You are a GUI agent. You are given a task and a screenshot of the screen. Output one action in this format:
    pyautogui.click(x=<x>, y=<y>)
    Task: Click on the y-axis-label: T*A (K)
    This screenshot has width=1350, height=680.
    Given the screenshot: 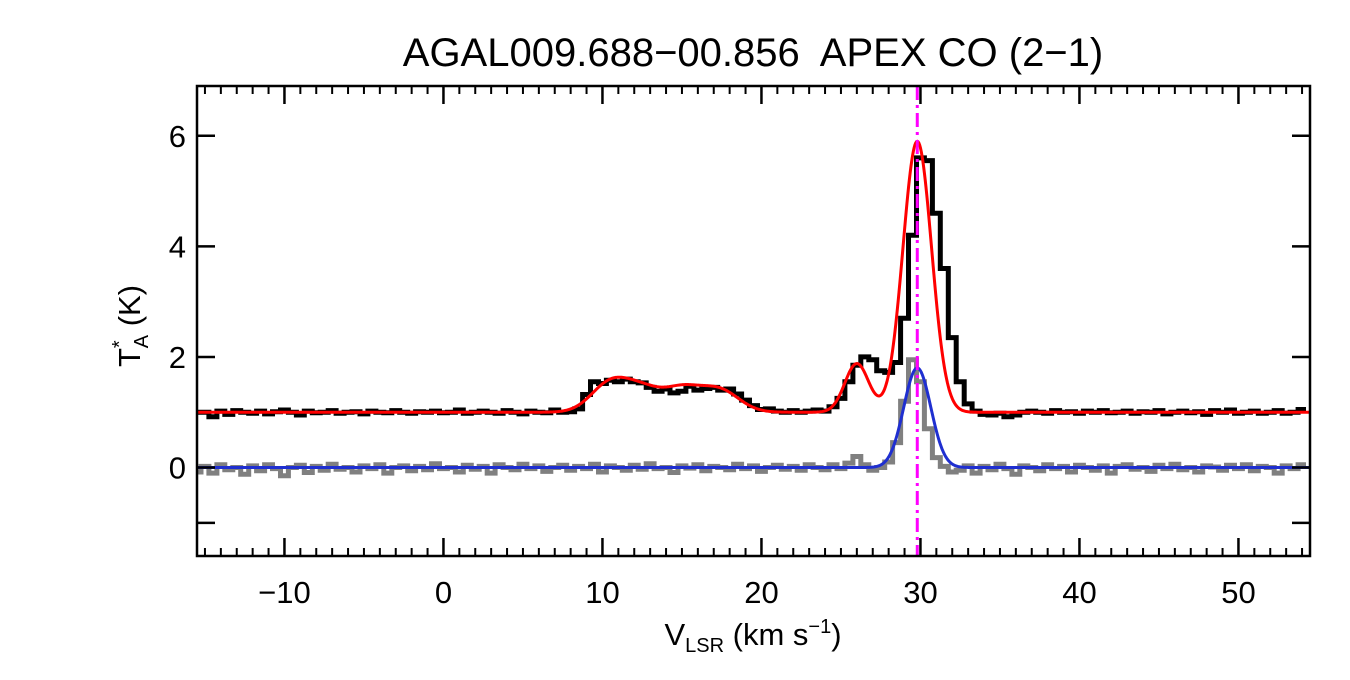 What is the action you would take?
    pyautogui.click(x=131, y=326)
    